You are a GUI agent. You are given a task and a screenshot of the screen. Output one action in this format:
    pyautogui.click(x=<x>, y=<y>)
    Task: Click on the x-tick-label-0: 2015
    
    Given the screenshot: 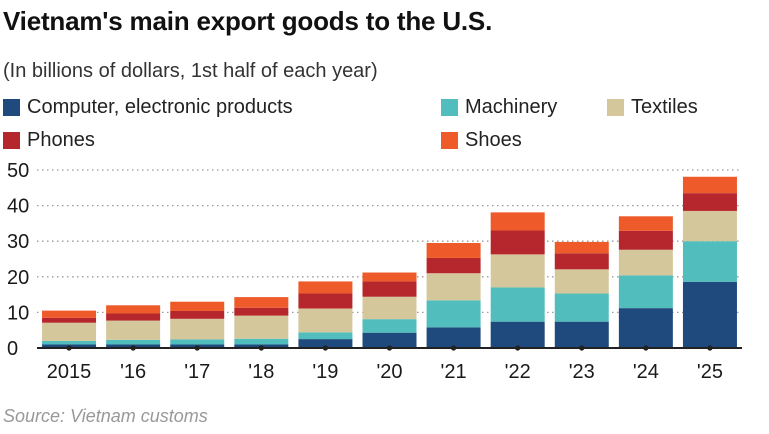 What is the action you would take?
    pyautogui.click(x=69, y=372)
    